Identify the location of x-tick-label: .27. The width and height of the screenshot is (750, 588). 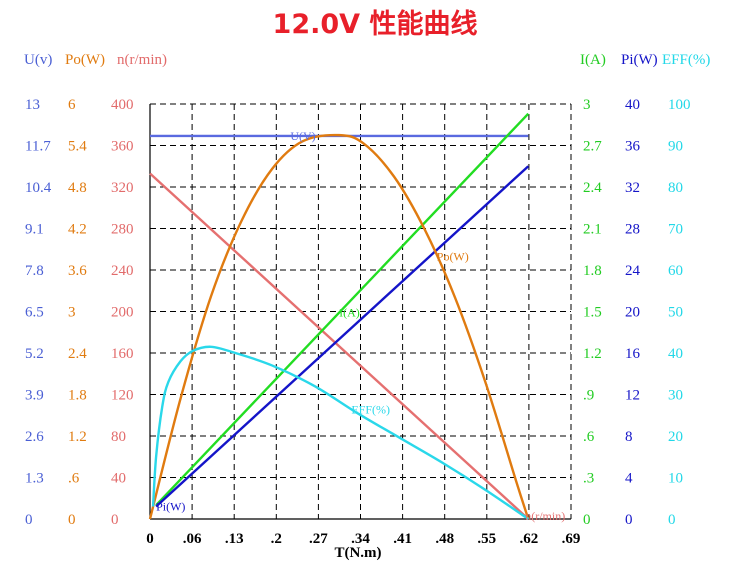
(318, 539).